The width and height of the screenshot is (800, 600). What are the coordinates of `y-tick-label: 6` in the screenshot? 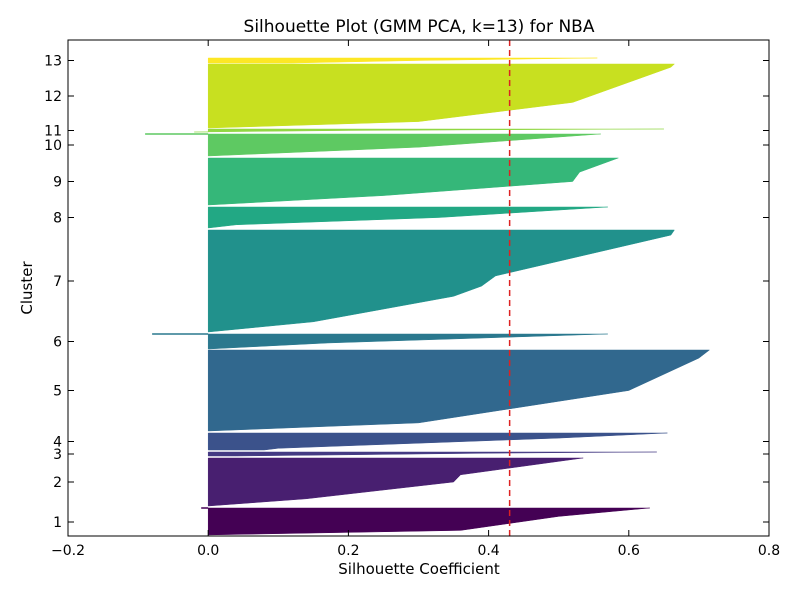 It's located at (57, 343).